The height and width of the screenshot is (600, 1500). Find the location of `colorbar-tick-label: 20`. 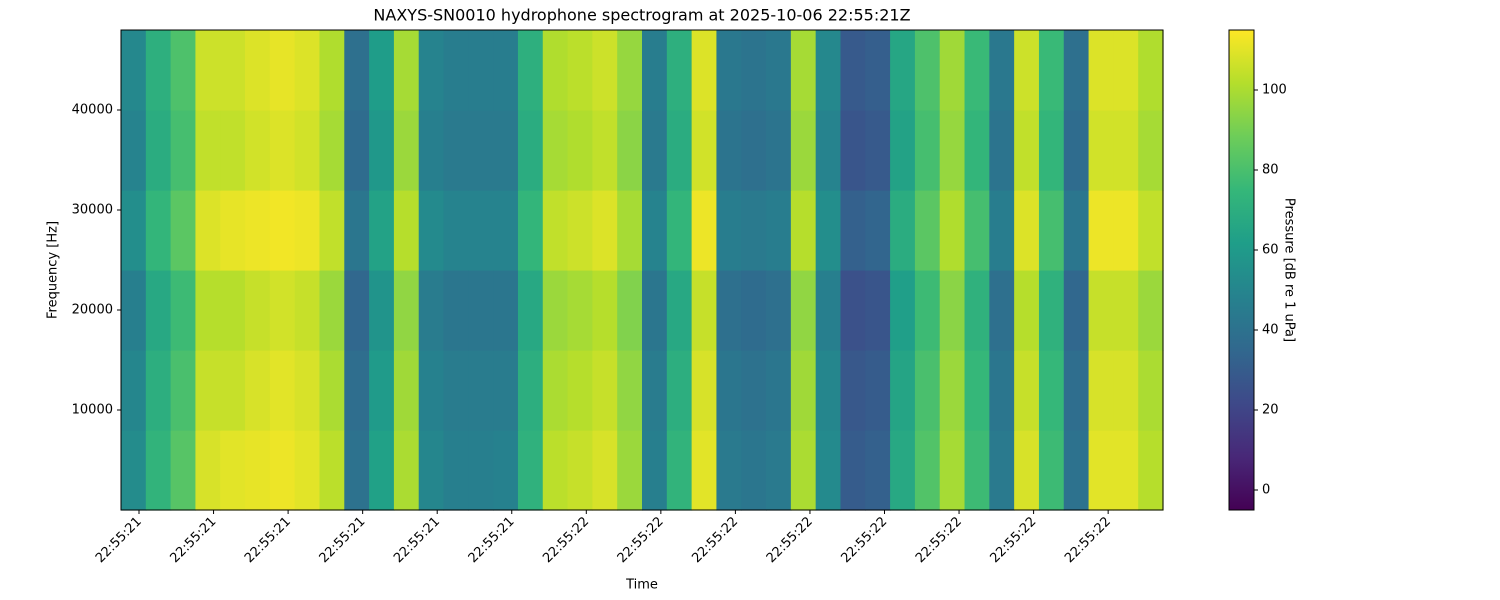

colorbar-tick-label: 20 is located at coordinates (1270, 410).